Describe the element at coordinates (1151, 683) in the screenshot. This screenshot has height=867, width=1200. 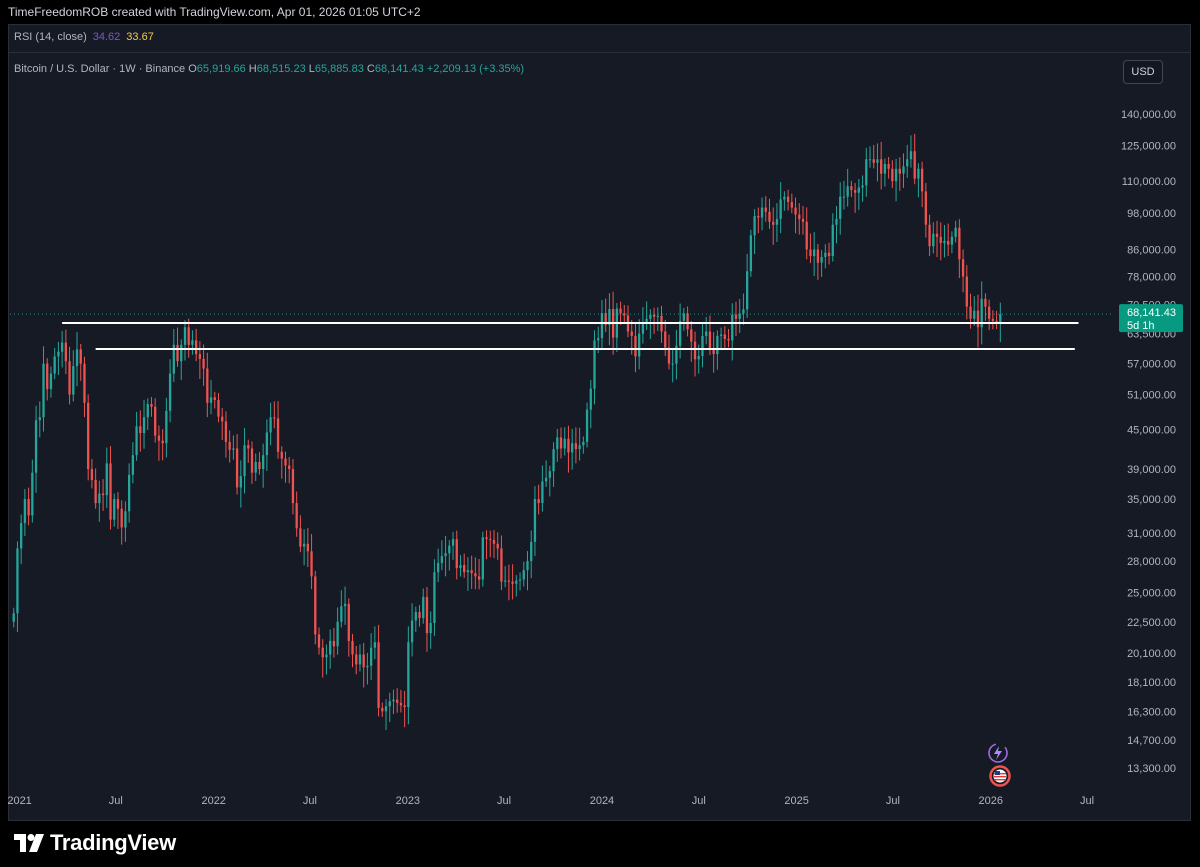
I see `y-tick-label: 18,100.00` at that location.